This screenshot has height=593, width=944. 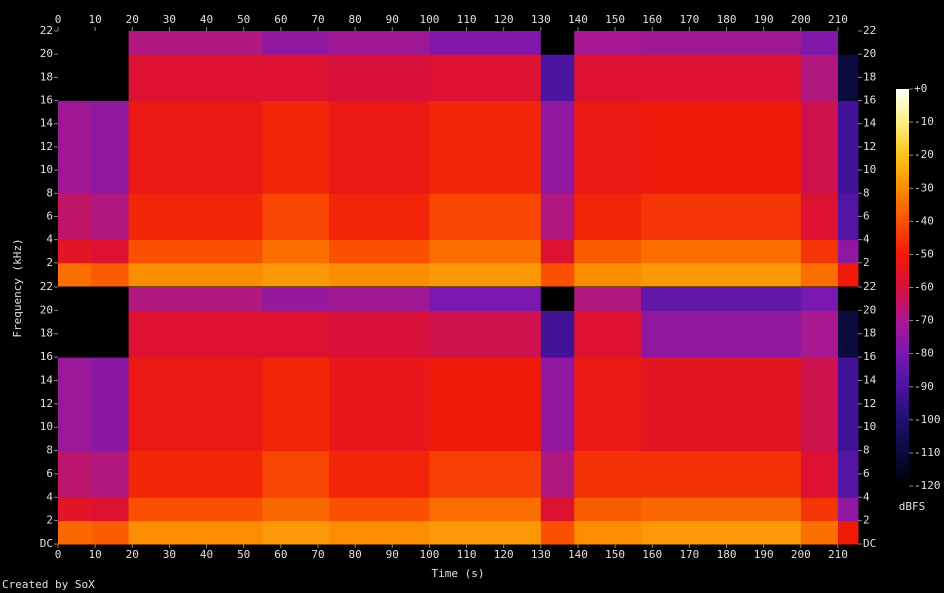 I want to click on y-tick-label-right: 18, so click(x=869, y=76).